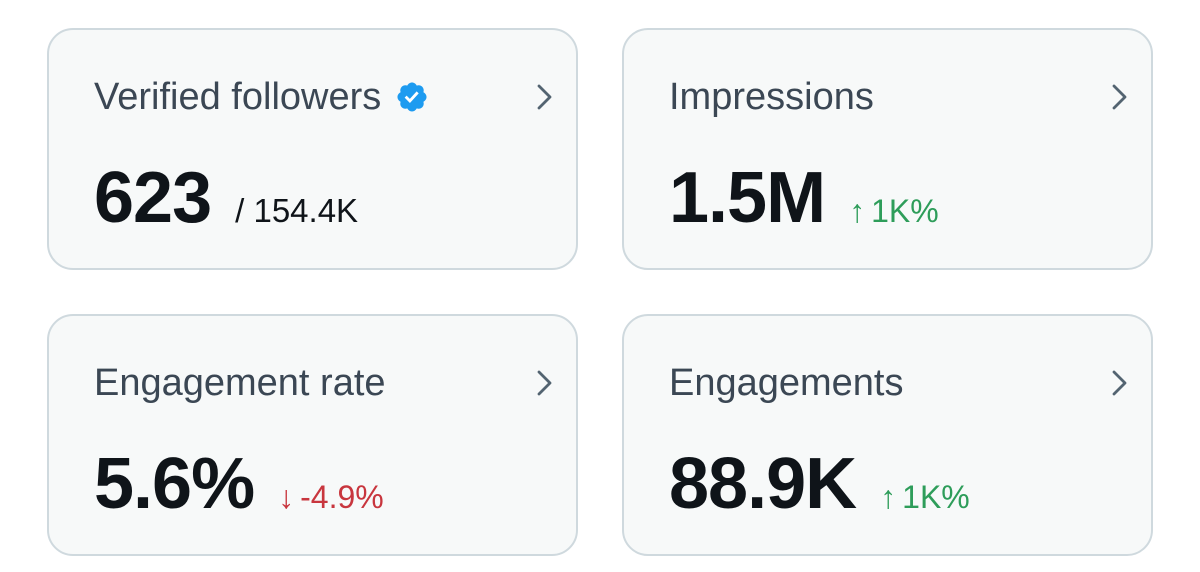 The width and height of the screenshot is (1200, 572). I want to click on delta-value: -4.9%, so click(342, 497).